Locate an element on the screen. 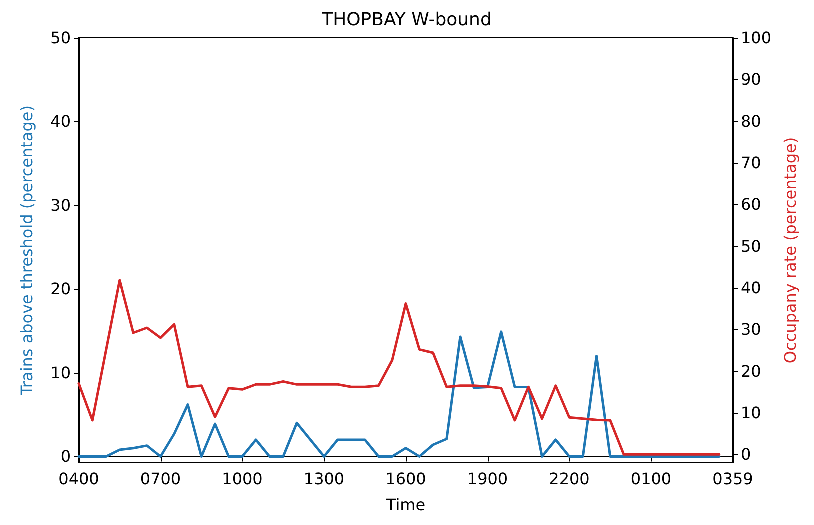 The width and height of the screenshot is (814, 525). y2-tick-label: 50 is located at coordinates (751, 246).